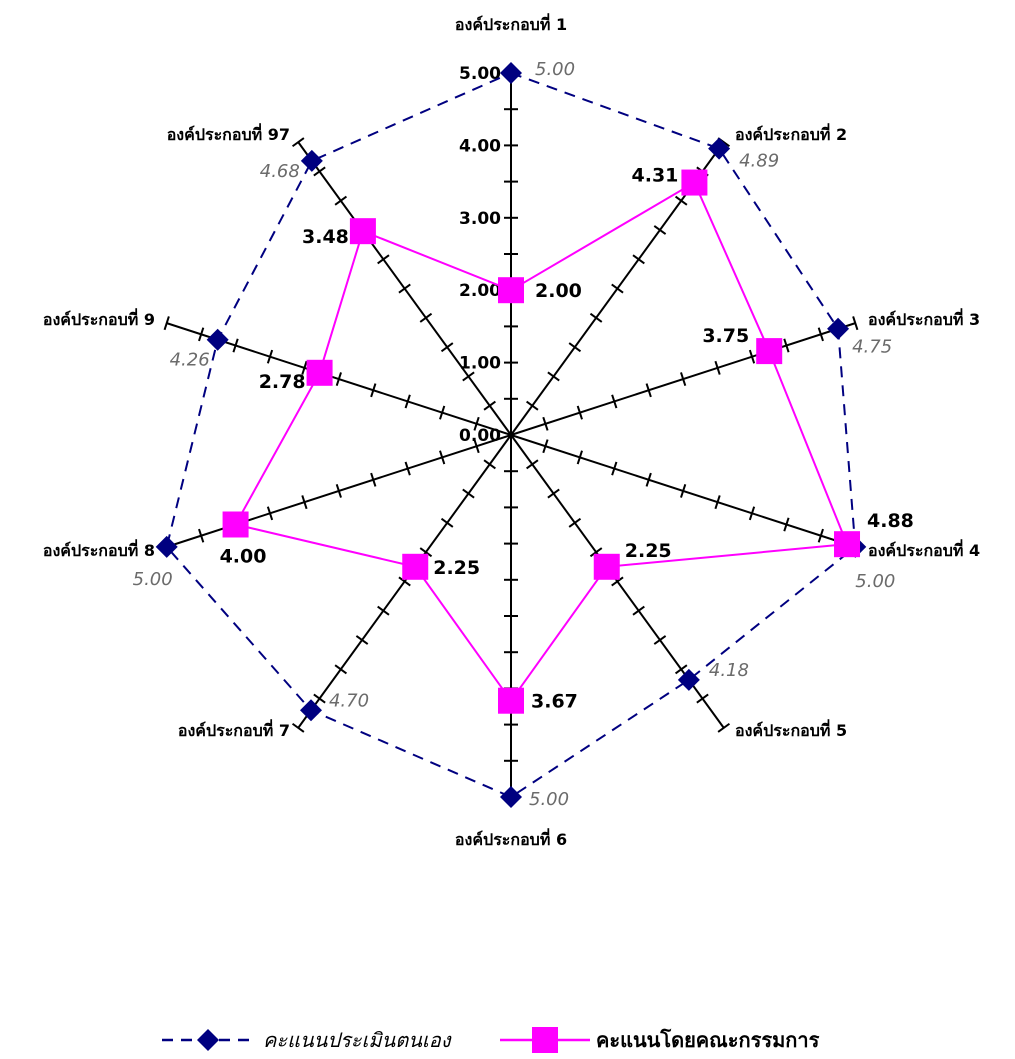 This screenshot has width=1015, height=1059. What do you see at coordinates (480, 364) in the screenshot?
I see `scale-tick-label: 1.00` at bounding box center [480, 364].